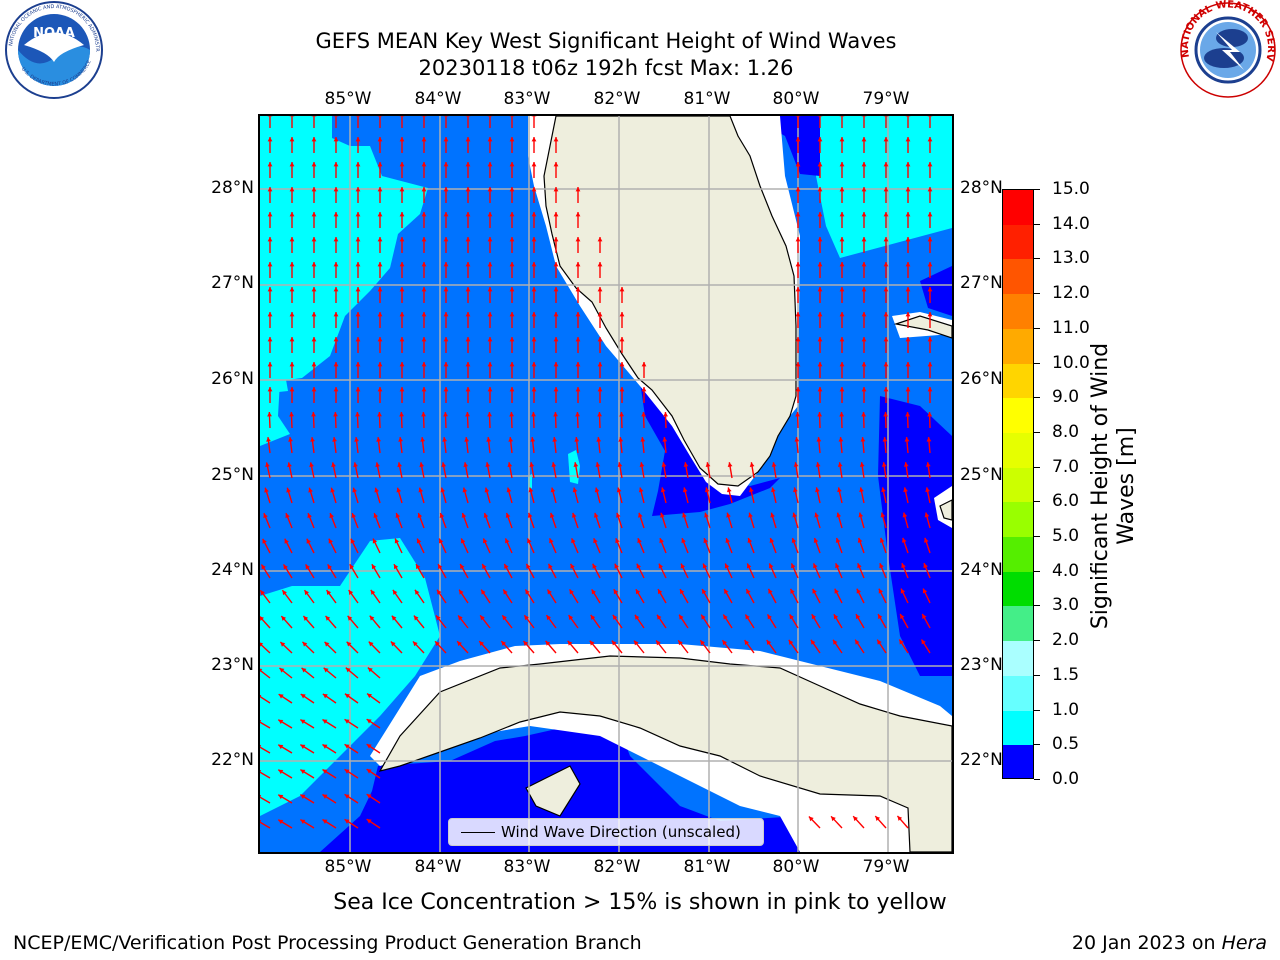 This screenshot has height=960, width=1280. Describe the element at coordinates (1066, 674) in the screenshot. I see `colorbar-tick-label: 1.5` at that location.